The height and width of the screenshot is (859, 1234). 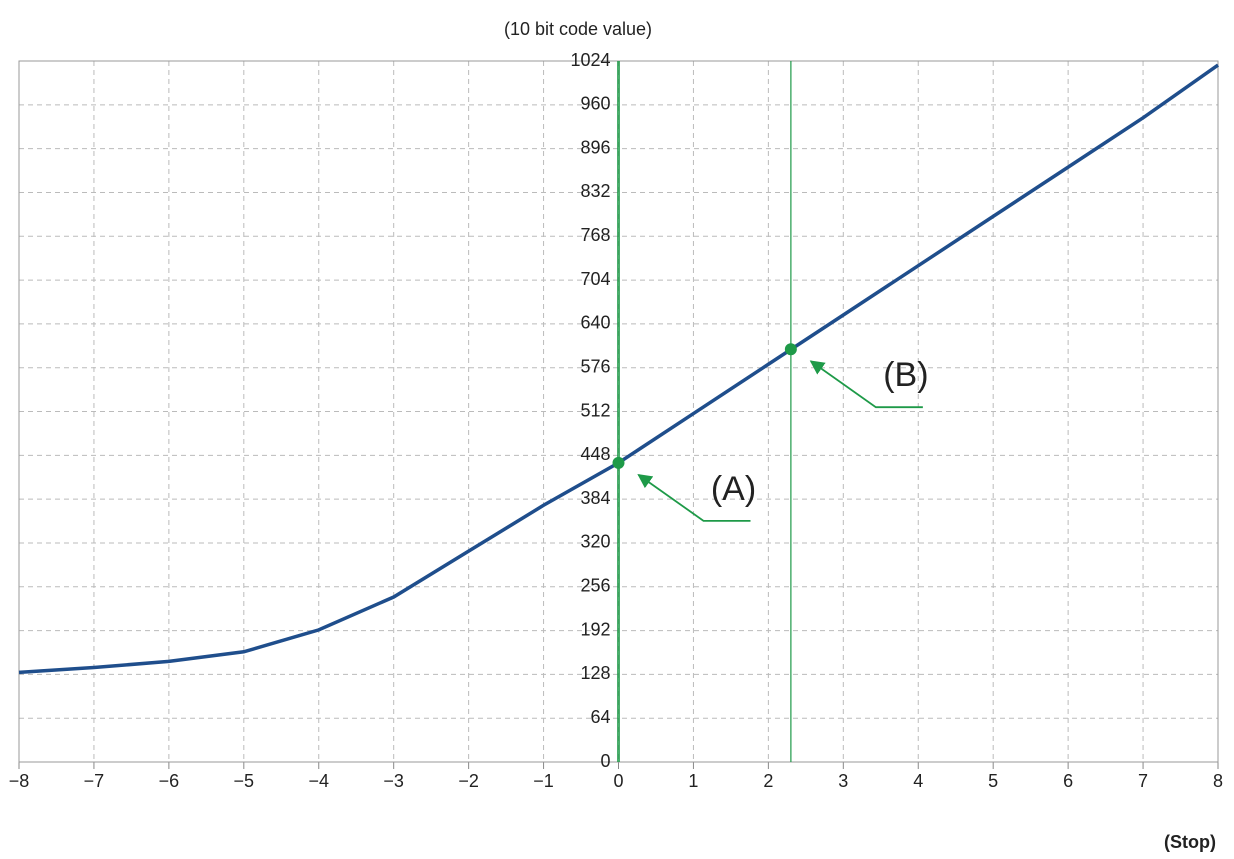 What do you see at coordinates (595, 673) in the screenshot?
I see `y-tick-label: 128` at bounding box center [595, 673].